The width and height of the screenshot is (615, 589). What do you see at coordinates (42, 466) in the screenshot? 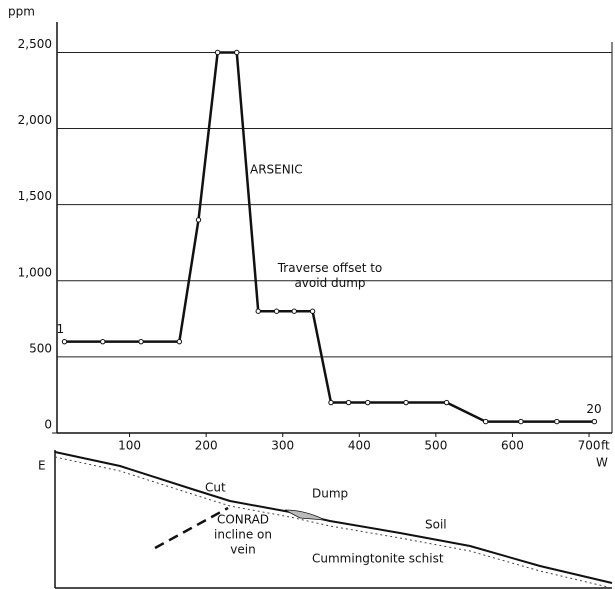
I see `east-label: E` at bounding box center [42, 466].